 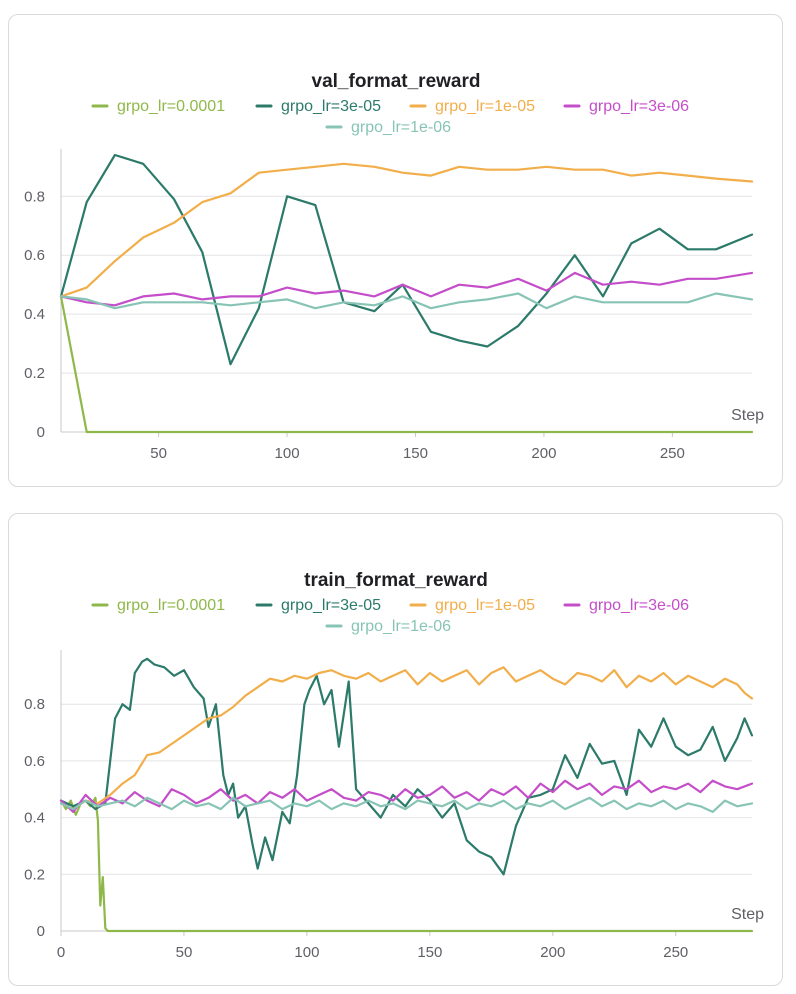 I want to click on chart-title: val_format_reward, so click(x=396, y=81).